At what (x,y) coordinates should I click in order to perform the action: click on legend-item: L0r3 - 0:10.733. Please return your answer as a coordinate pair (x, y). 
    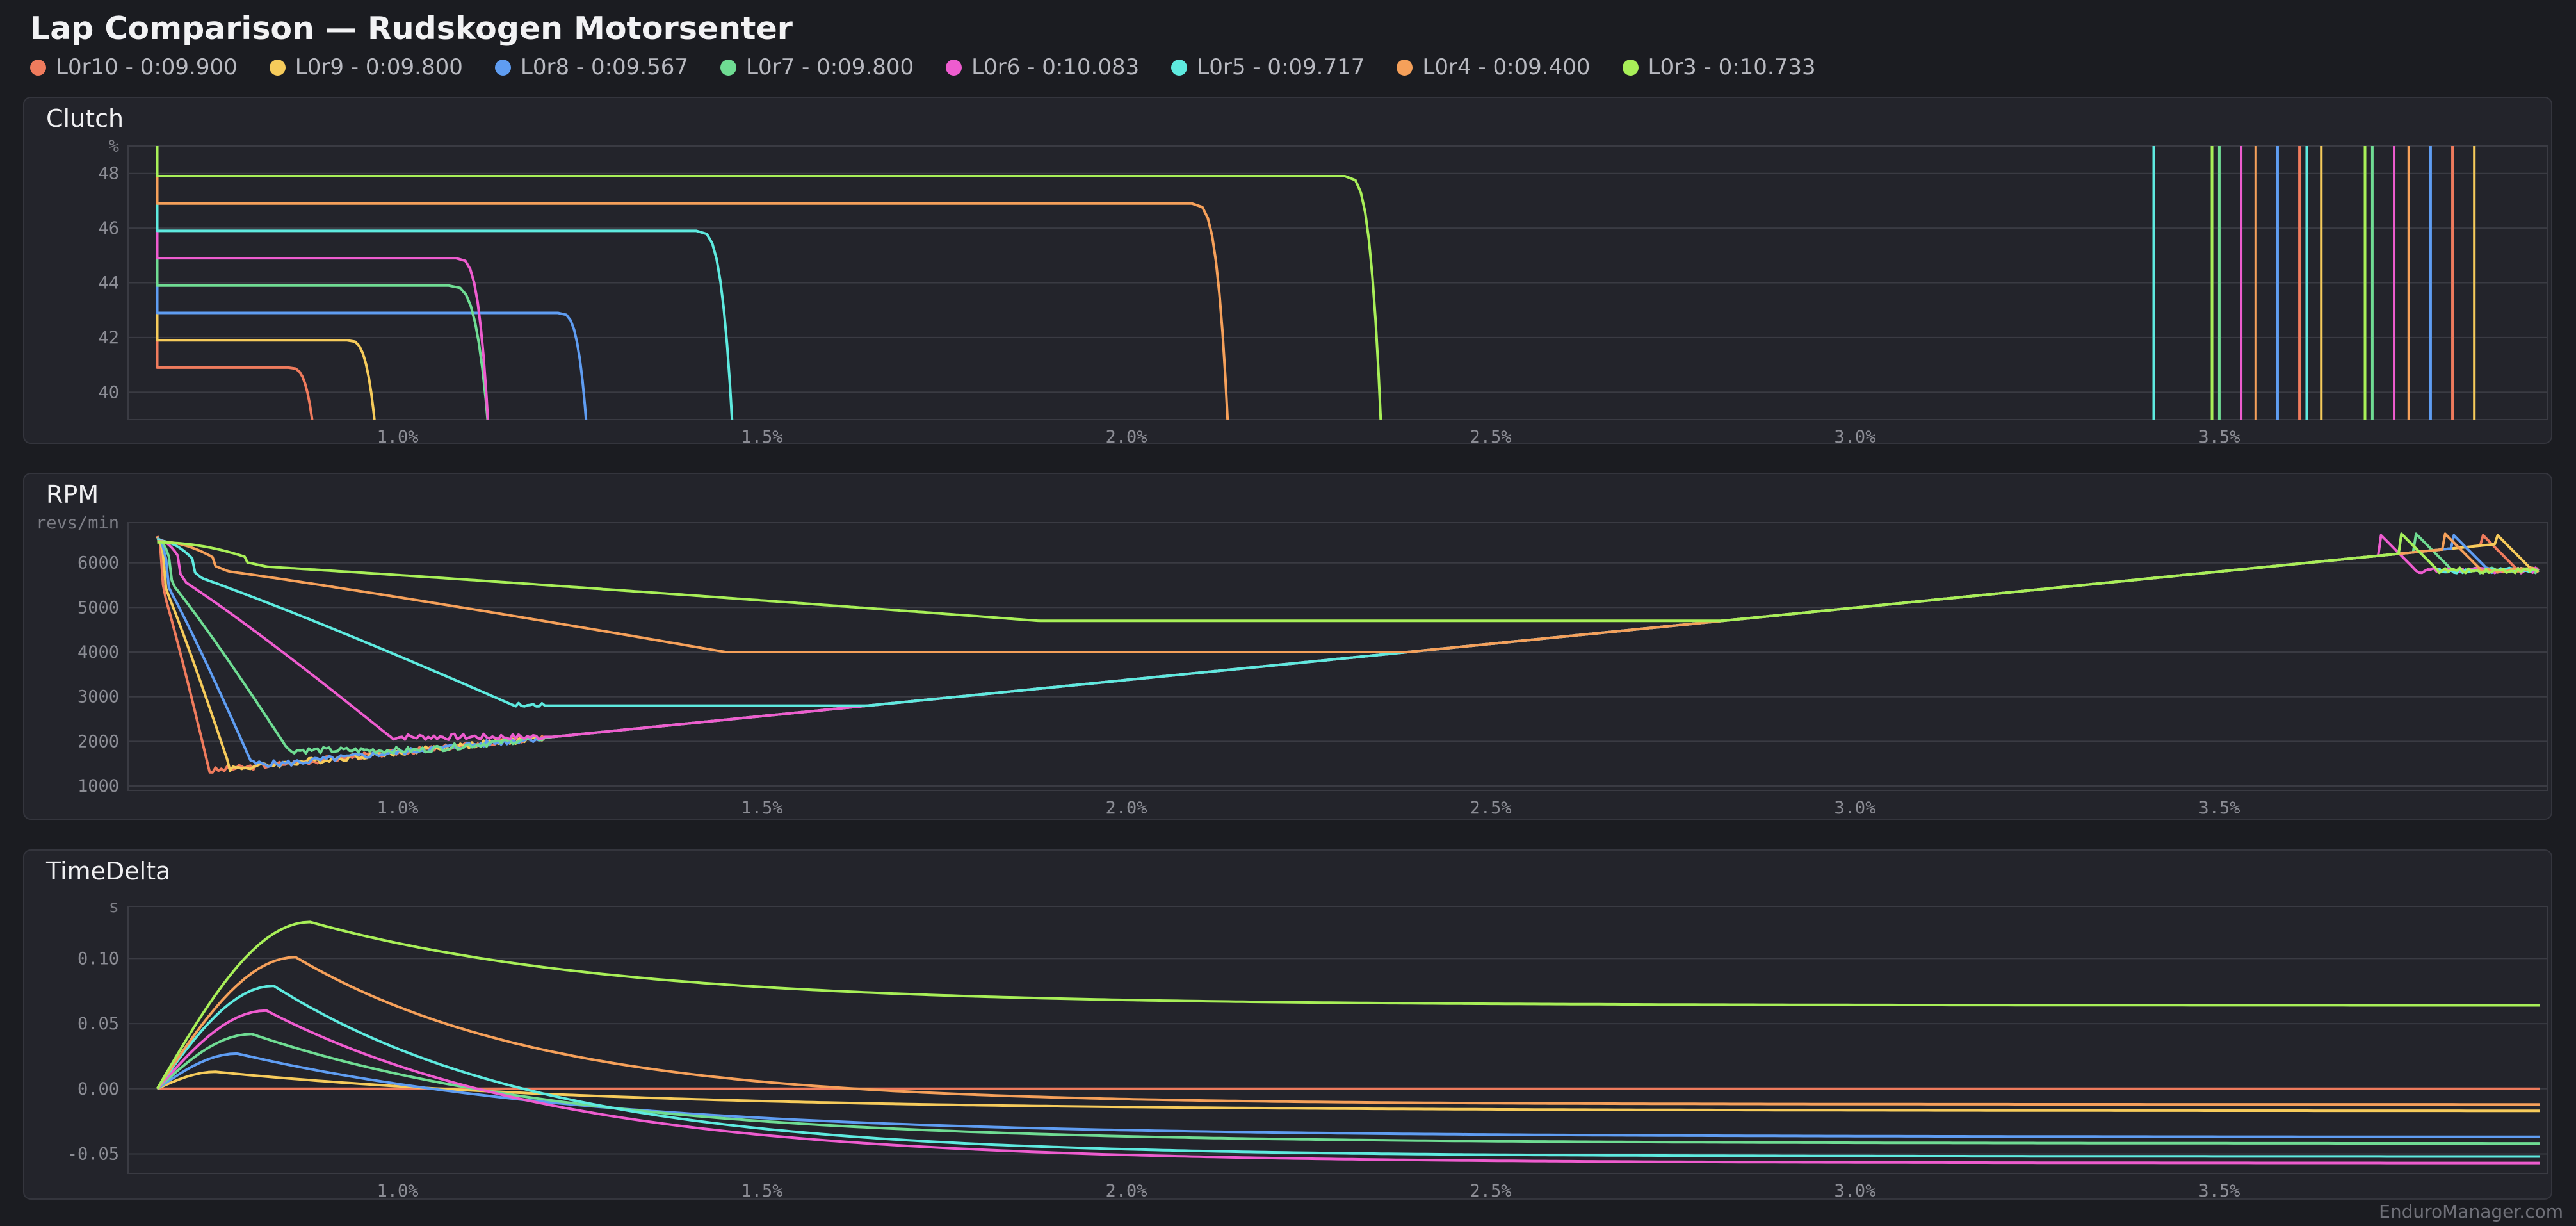
    Looking at the image, I should click on (1719, 67).